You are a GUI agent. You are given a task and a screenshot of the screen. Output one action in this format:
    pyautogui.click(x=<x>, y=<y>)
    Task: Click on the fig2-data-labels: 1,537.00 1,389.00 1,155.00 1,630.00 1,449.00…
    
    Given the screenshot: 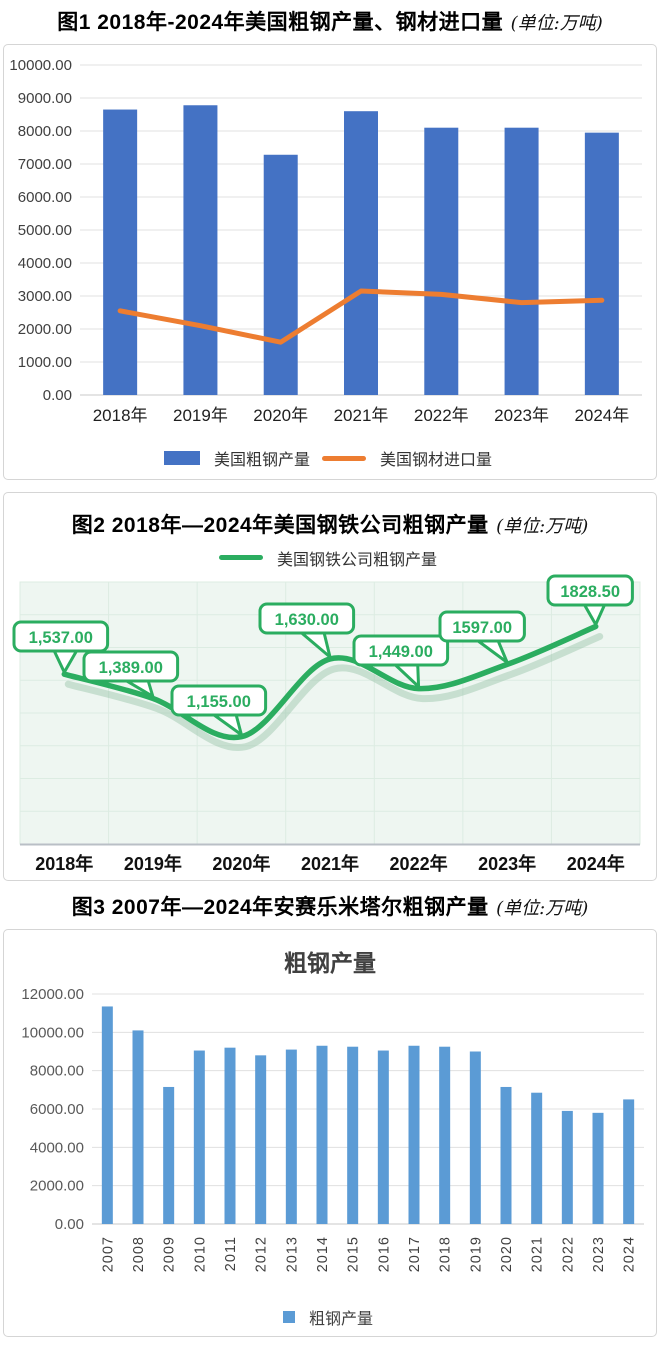 What is the action you would take?
    pyautogui.click(x=323, y=655)
    